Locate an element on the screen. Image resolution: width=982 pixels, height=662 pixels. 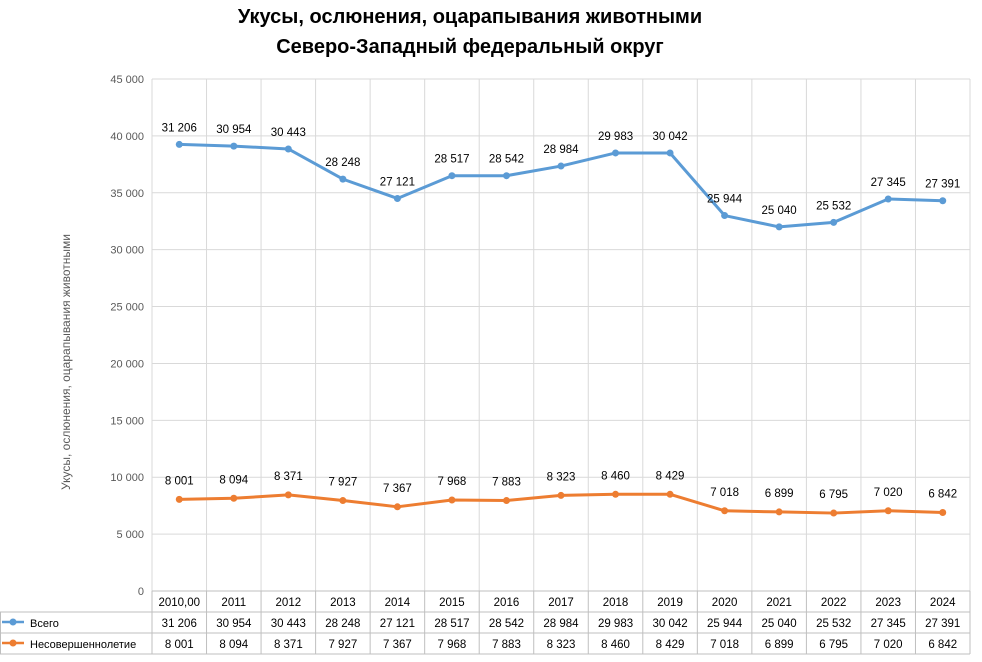
chart-title: Укусы, ослюнения, оцарапывания животными is located at coordinates (470, 17).